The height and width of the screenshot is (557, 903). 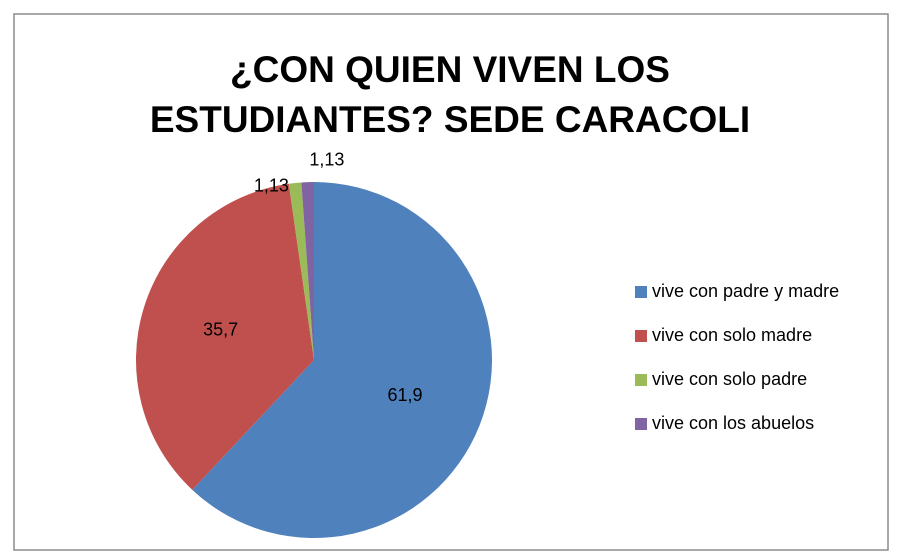 What do you see at coordinates (450, 69) in the screenshot?
I see `chart-title: ¿CON QUIEN VIVEN LOS` at bounding box center [450, 69].